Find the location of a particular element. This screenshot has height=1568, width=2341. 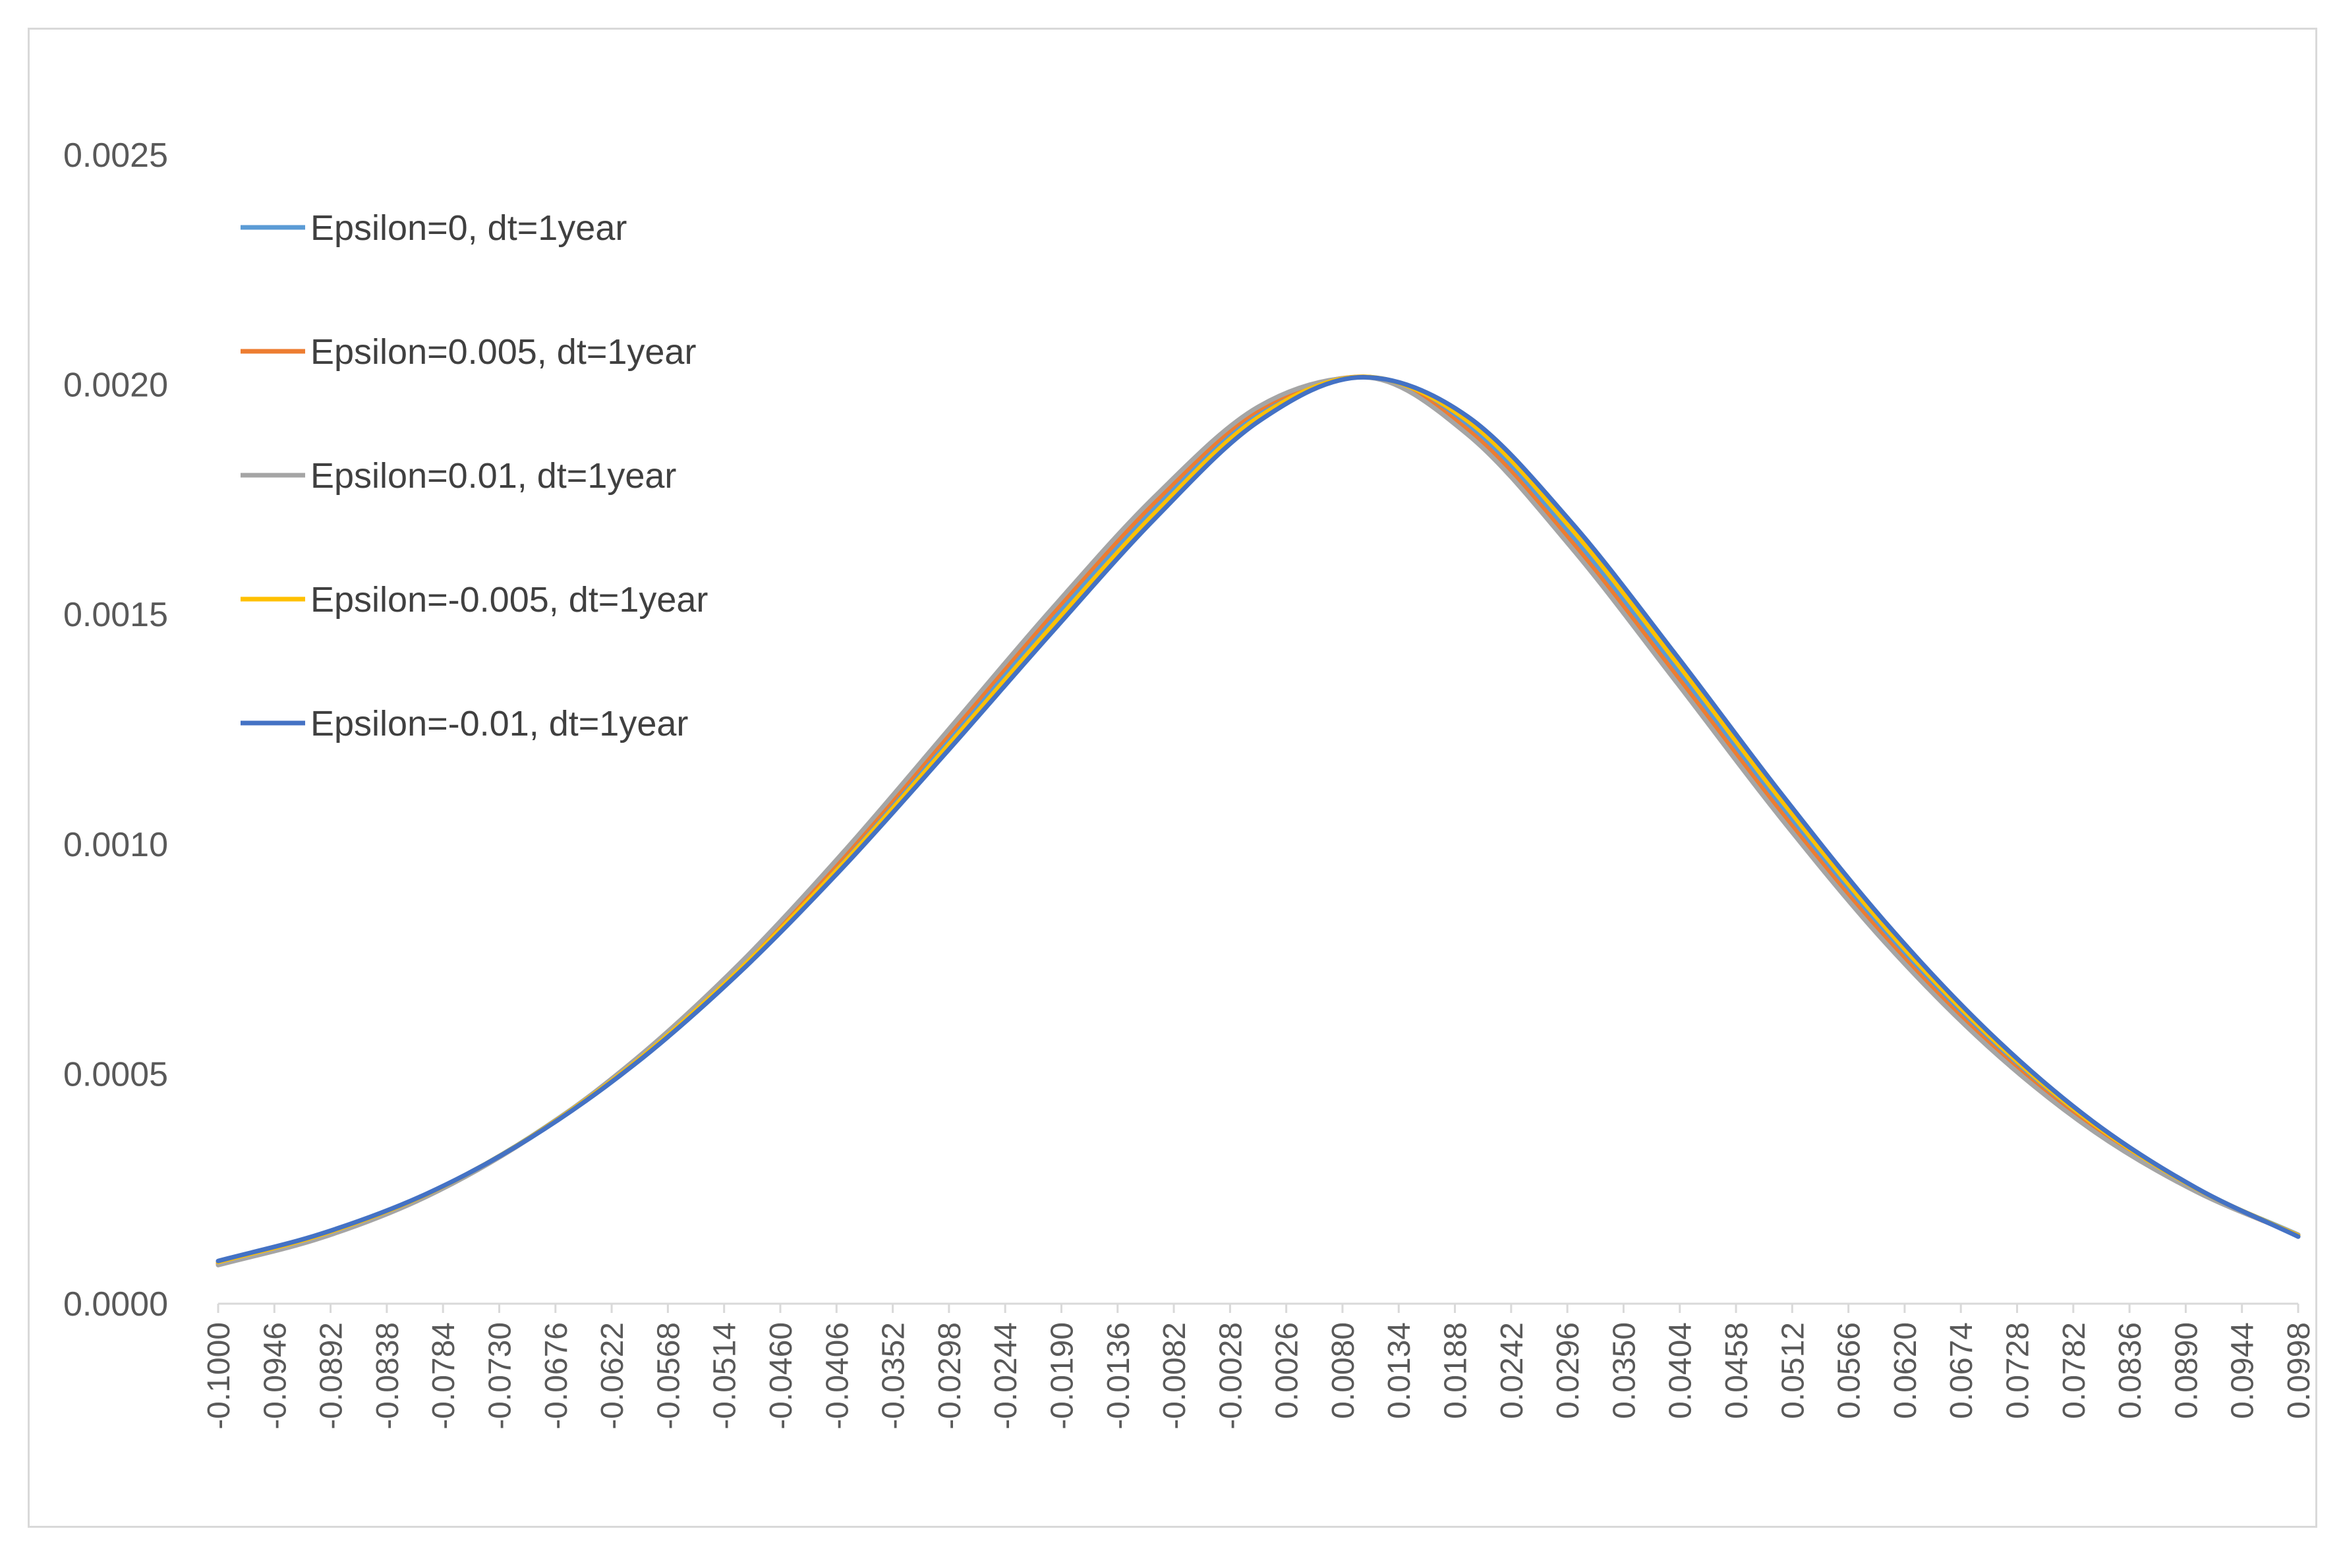

y-tick-label: 0.0020 is located at coordinates (116, 386).